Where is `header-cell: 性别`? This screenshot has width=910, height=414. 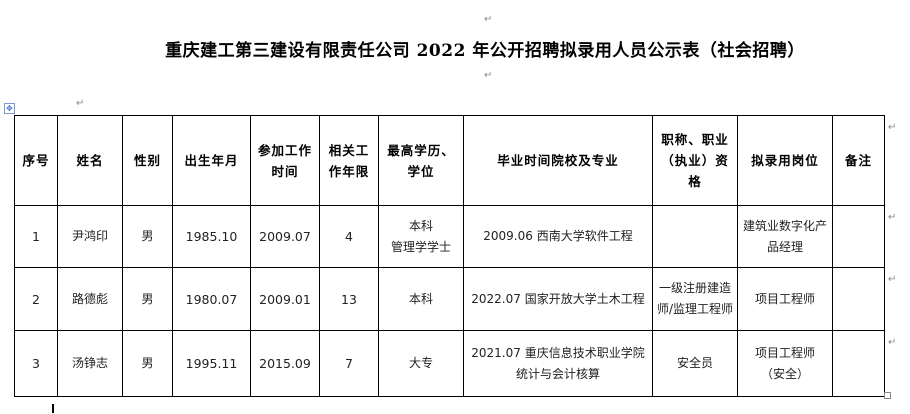 header-cell: 性别 is located at coordinates (147, 160).